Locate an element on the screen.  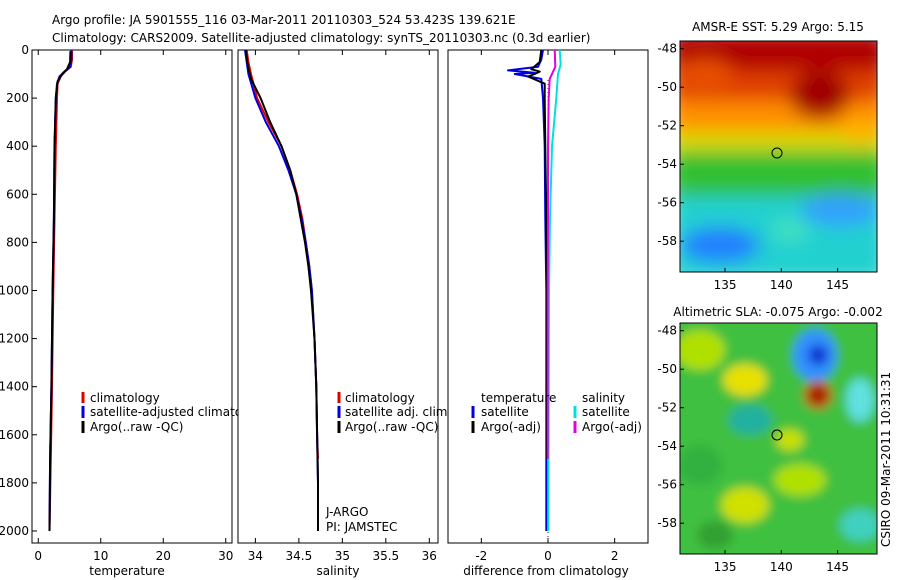
sla-ytick-label: -50 is located at coordinates (667, 369).